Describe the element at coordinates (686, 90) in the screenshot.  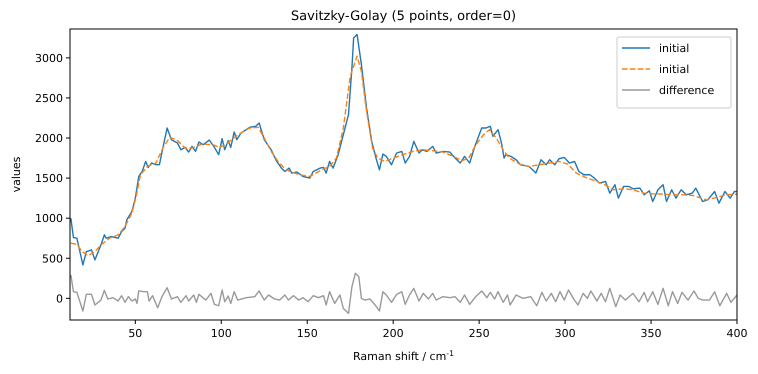
I see `legend-label: difference` at that location.